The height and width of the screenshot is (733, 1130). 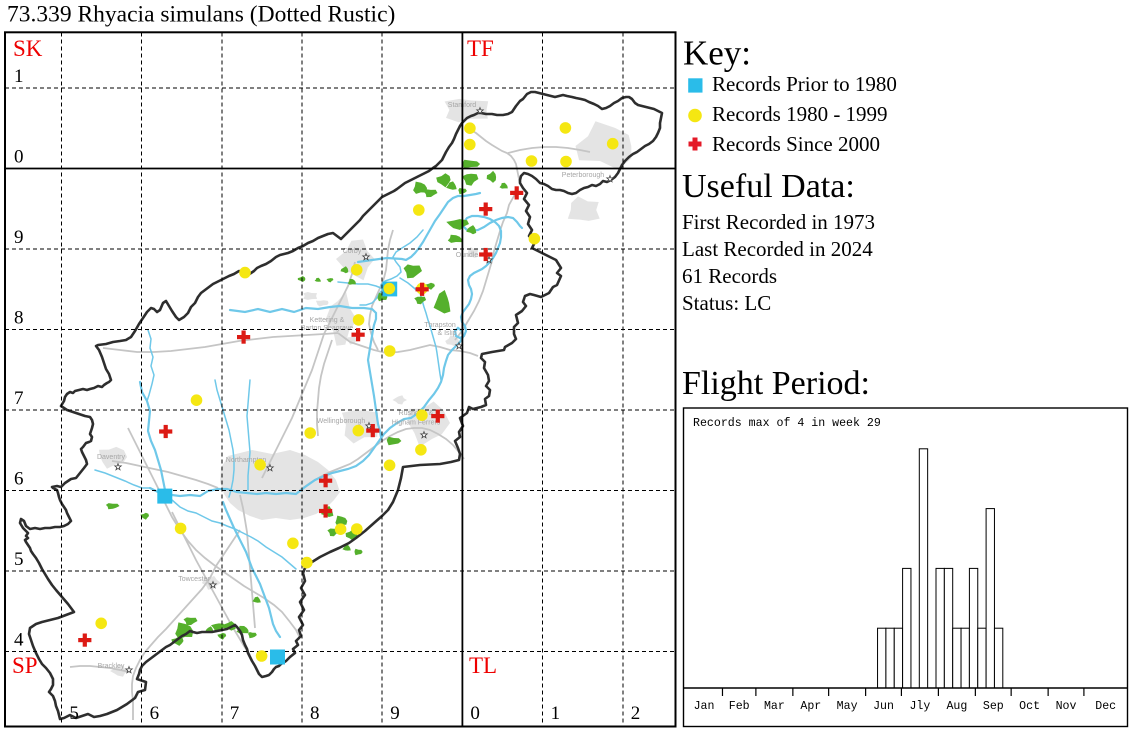 I want to click on svg-text: 4, so click(x=19, y=640).